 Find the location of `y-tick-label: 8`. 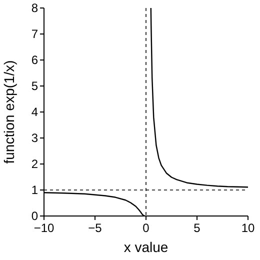

y-tick-label: 8 is located at coordinates (34, 8).